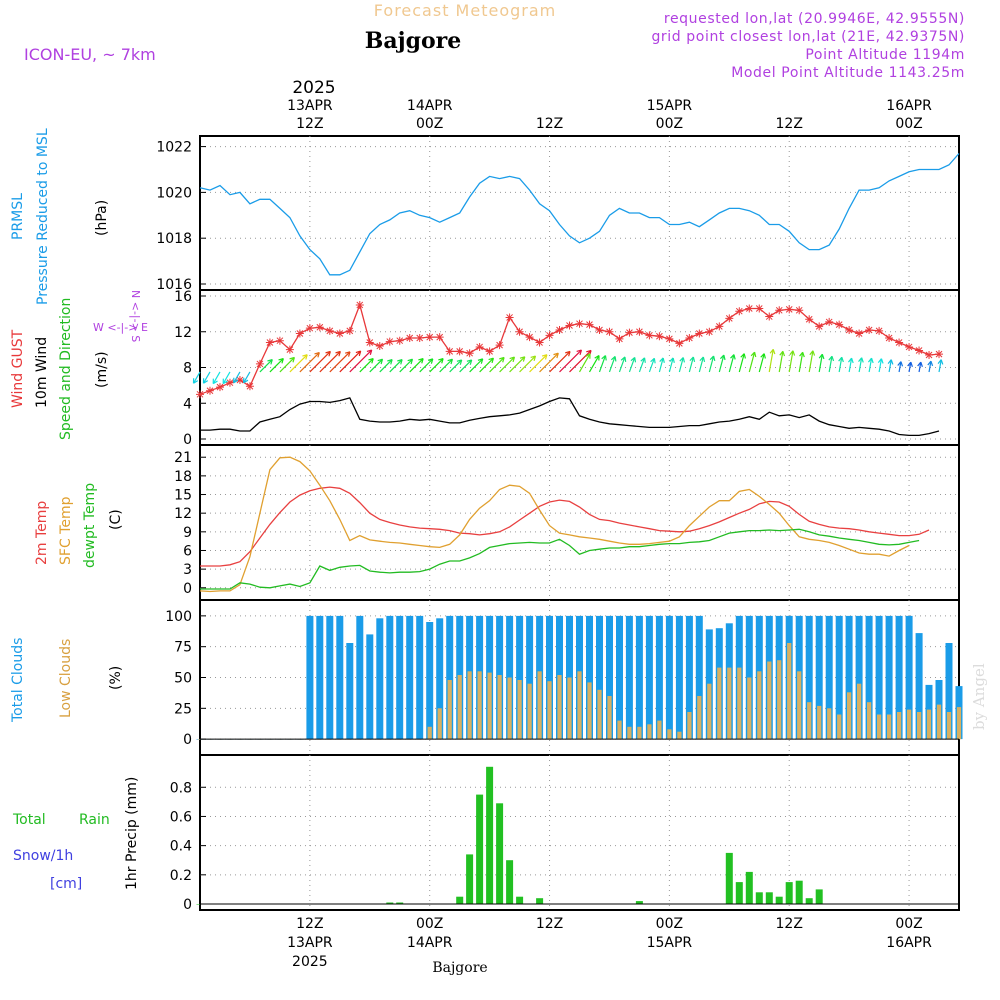 This screenshot has height=1000, width=1000. Describe the element at coordinates (669, 124) in the screenshot. I see `top-tick-time: 00Z` at that location.